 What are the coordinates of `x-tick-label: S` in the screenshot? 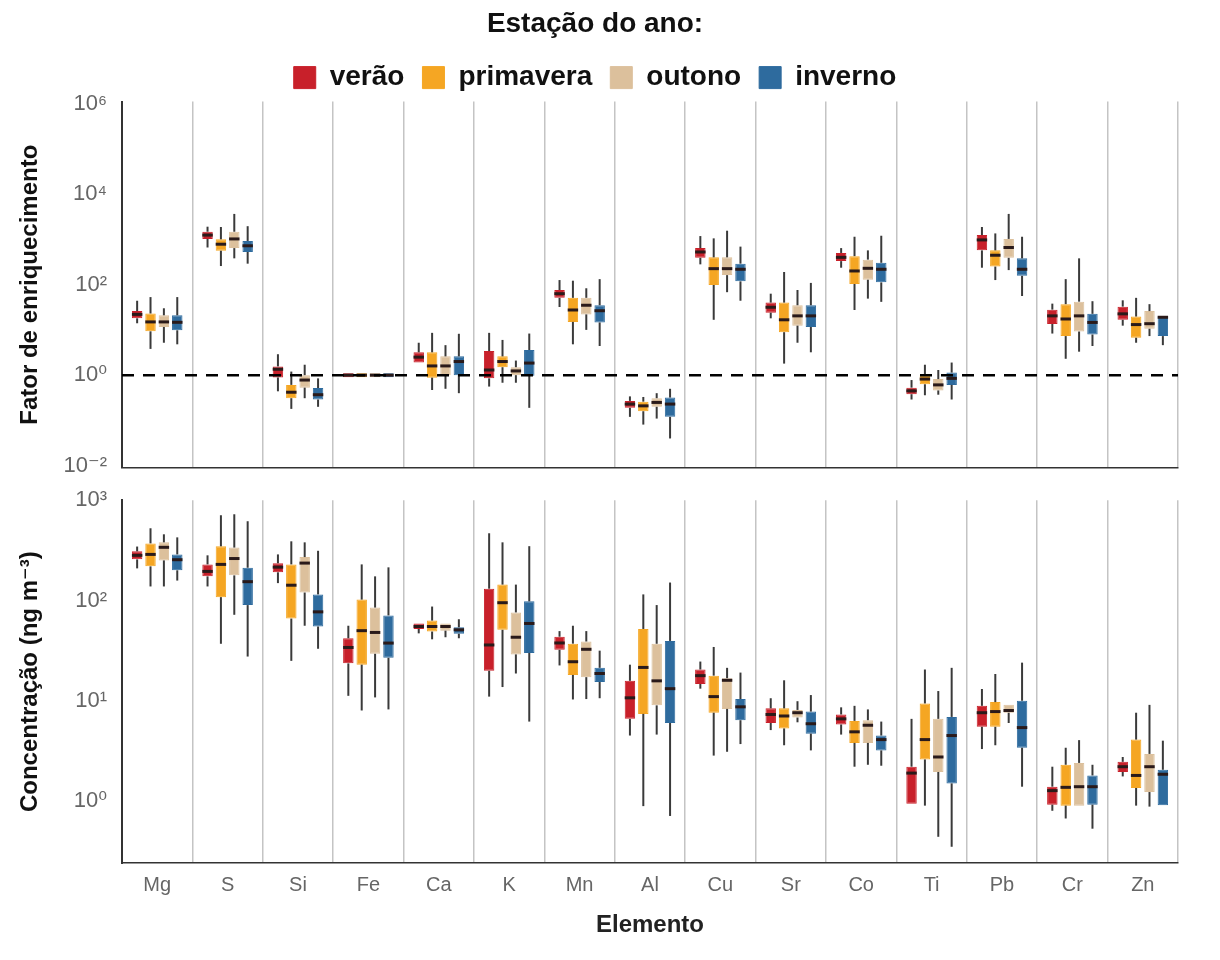 It's located at (227, 883).